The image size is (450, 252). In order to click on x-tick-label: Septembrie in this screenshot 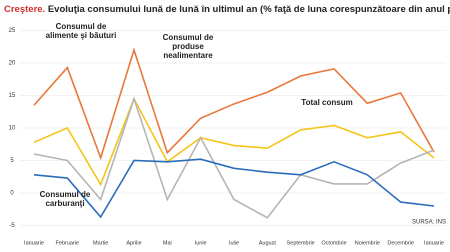, I will do `click(301, 243)`.